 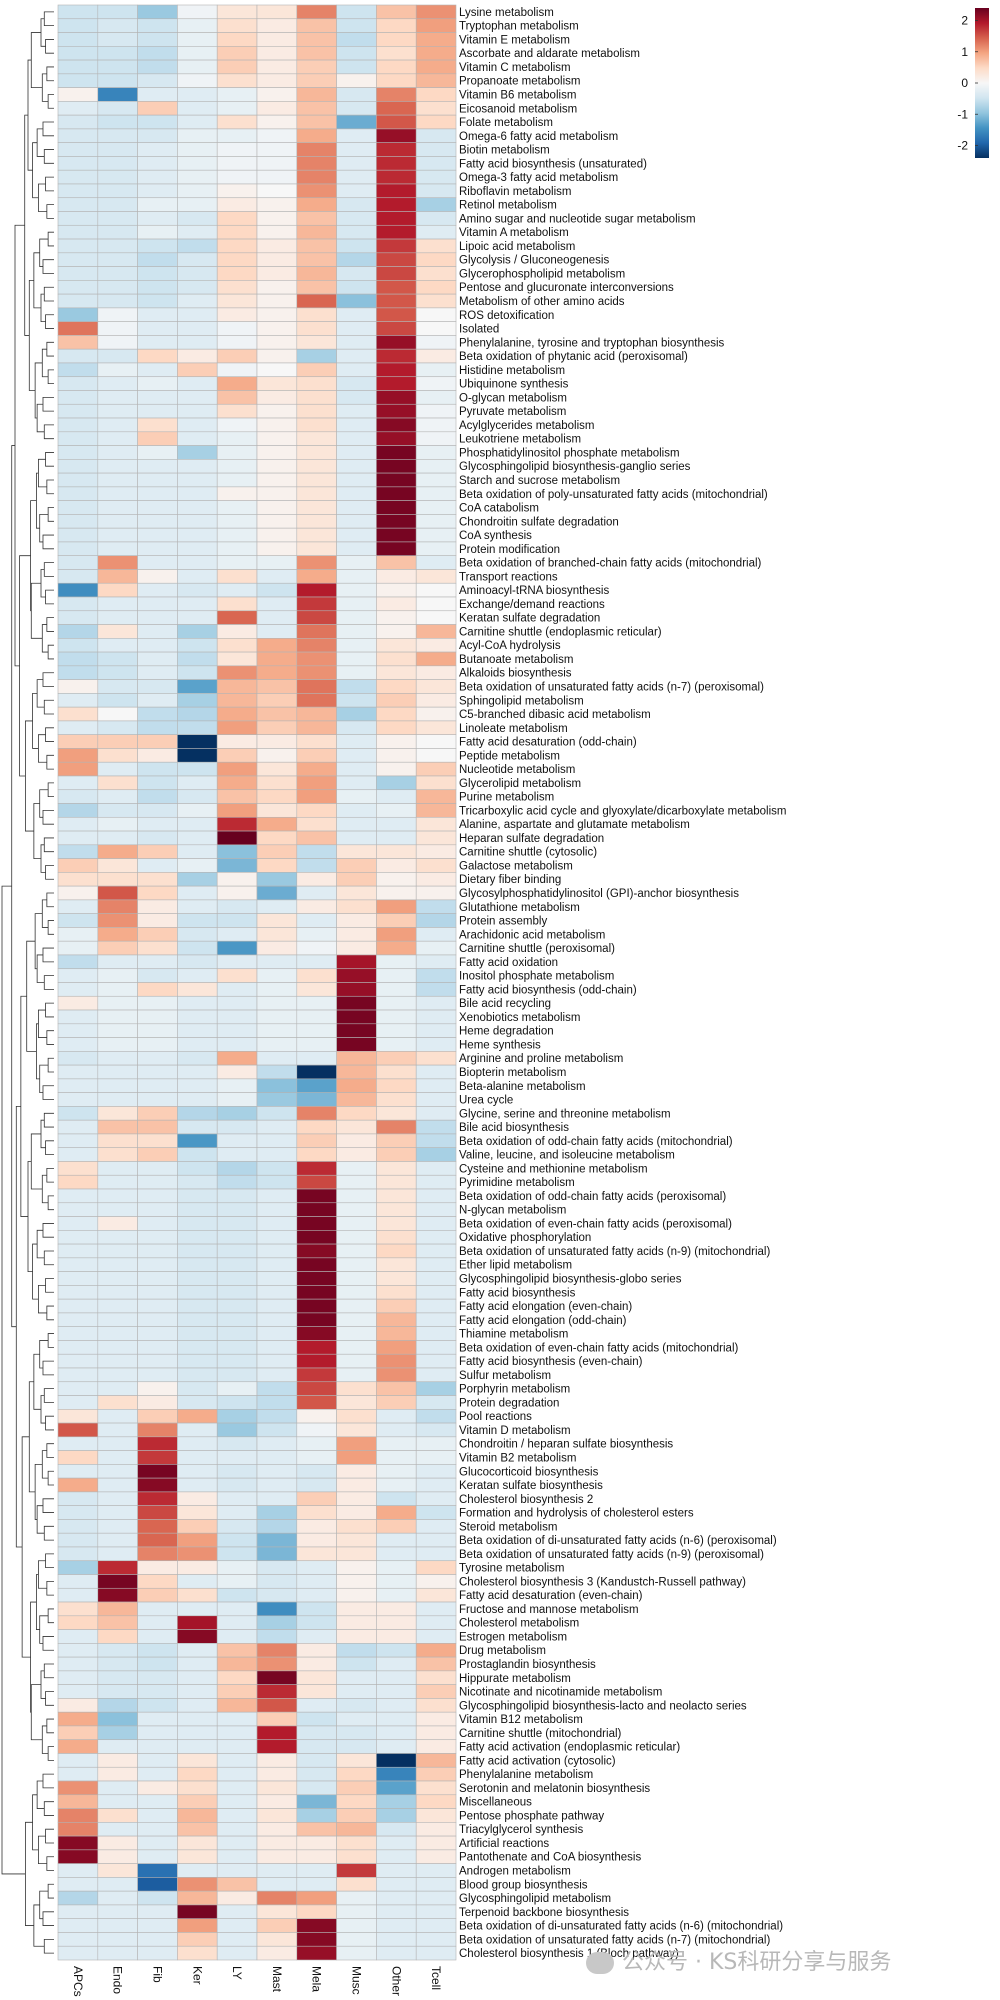 What do you see at coordinates (513, 1335) in the screenshot?
I see `row-label: Thiamine metabolism` at bounding box center [513, 1335].